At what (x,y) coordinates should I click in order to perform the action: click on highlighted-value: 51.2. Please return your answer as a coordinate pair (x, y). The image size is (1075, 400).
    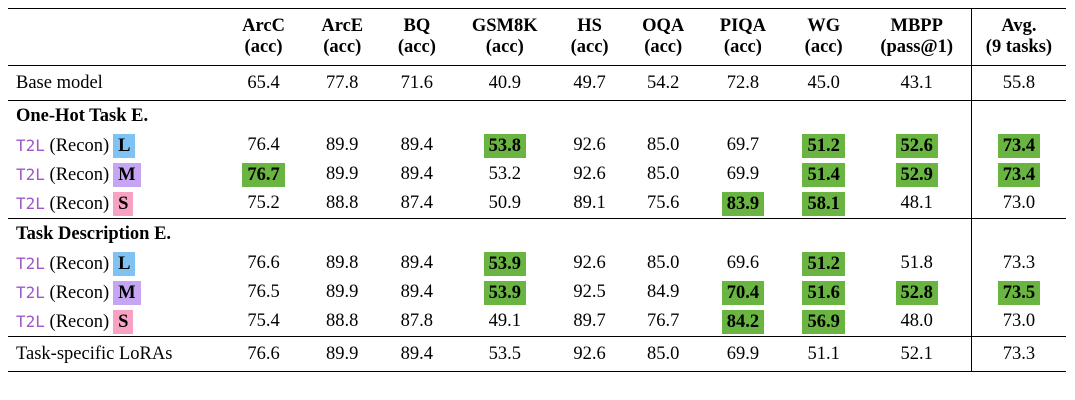
    Looking at the image, I should click on (823, 145).